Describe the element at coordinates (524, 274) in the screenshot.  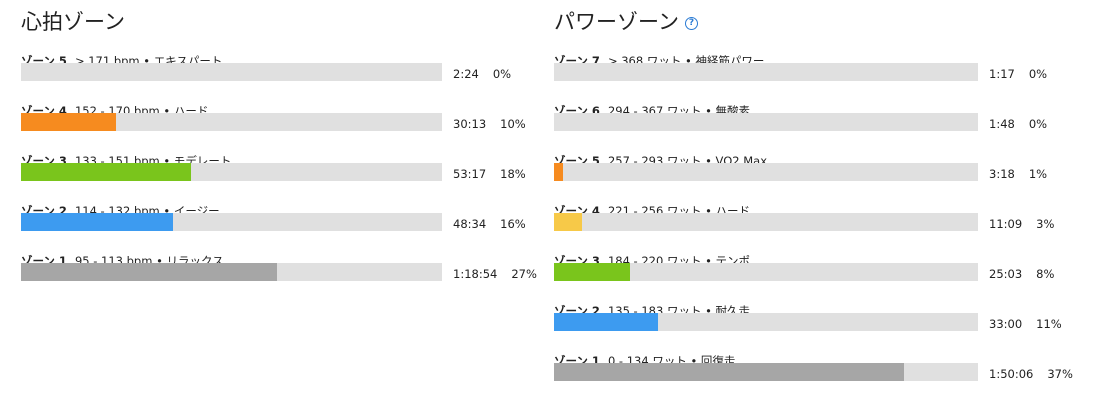
I see `zone-percent: 27%` at that location.